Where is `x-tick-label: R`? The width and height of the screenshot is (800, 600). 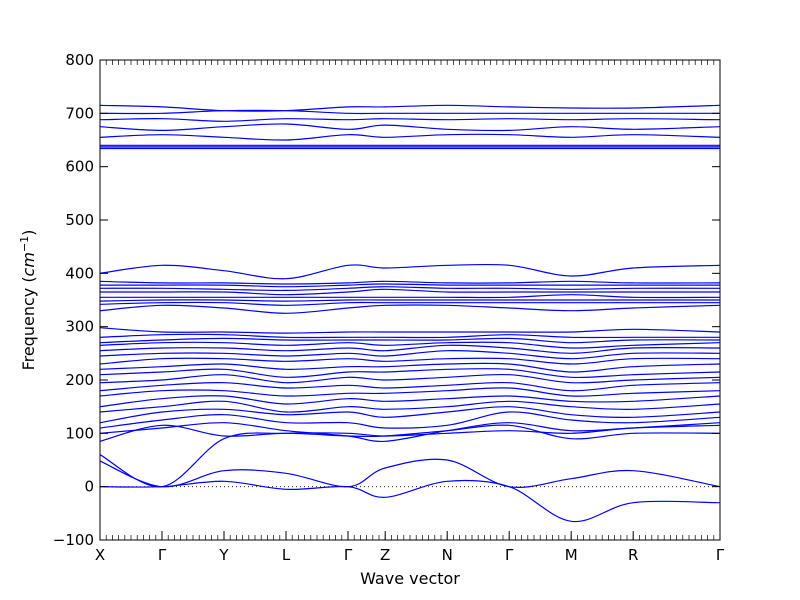
x-tick-label: R is located at coordinates (633, 555).